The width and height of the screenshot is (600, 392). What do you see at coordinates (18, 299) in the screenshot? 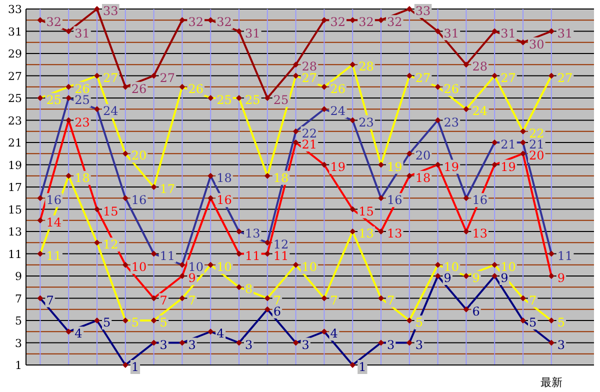
I see `y-tick-label: 7` at bounding box center [18, 299].